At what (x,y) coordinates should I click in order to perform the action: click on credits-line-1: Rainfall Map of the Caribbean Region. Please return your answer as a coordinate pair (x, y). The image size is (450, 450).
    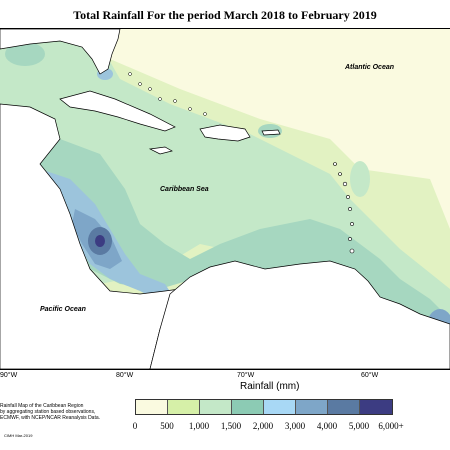
    Looking at the image, I should click on (42, 406).